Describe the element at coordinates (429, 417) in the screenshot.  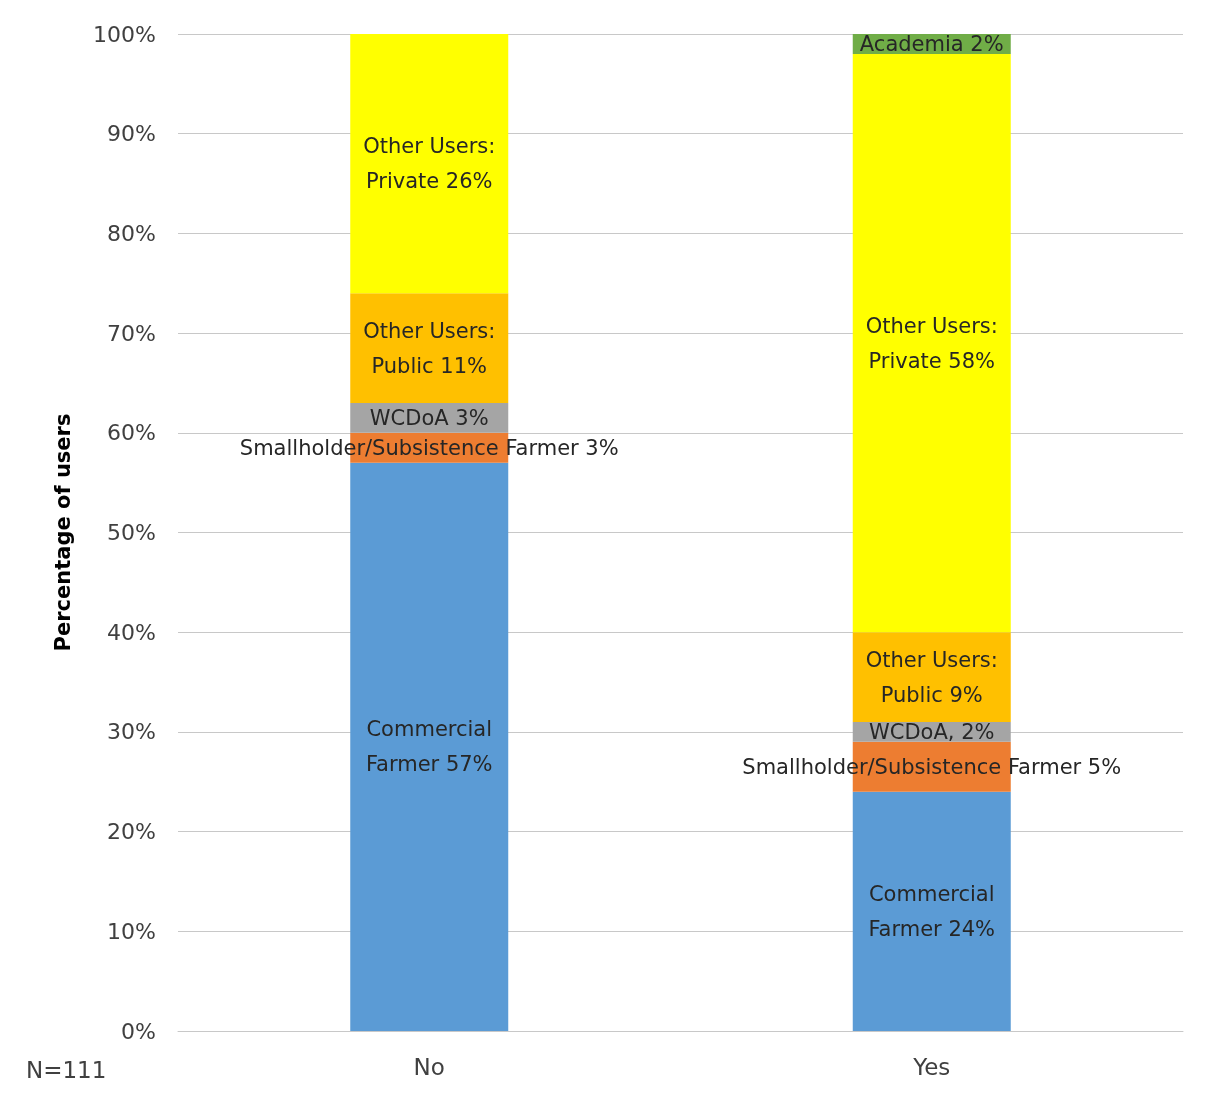
I see `data-label: WCDoA 3%` at that location.